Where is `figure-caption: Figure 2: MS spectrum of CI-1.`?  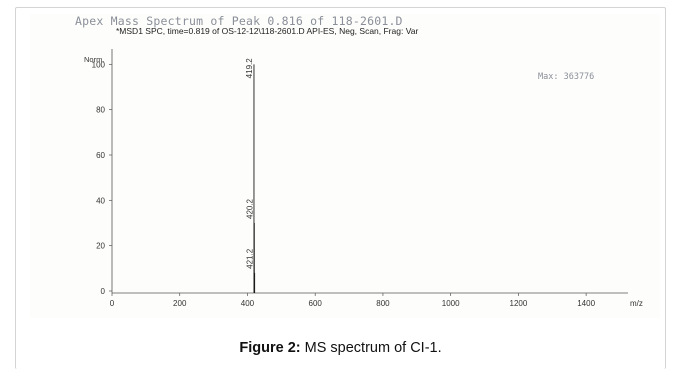 figure-caption: Figure 2: MS spectrum of CI-1. is located at coordinates (340, 348).